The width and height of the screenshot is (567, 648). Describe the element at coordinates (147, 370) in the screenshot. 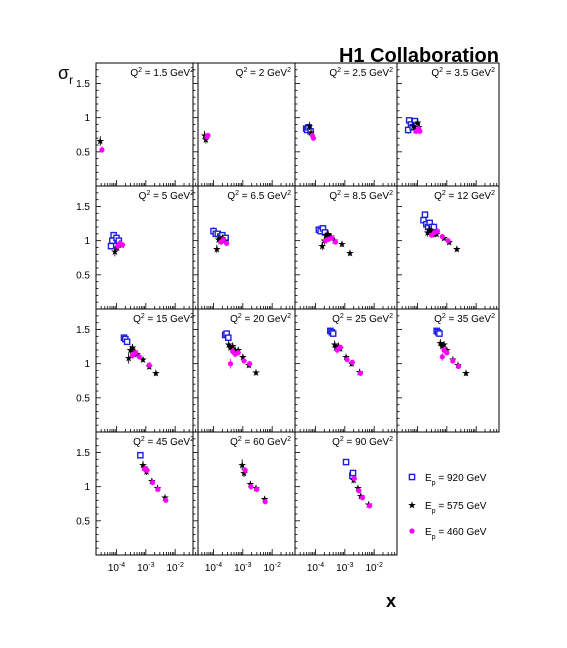

I see `panel-q2-15: Q2 = 15 GeV2★★★★★★★★` at that location.